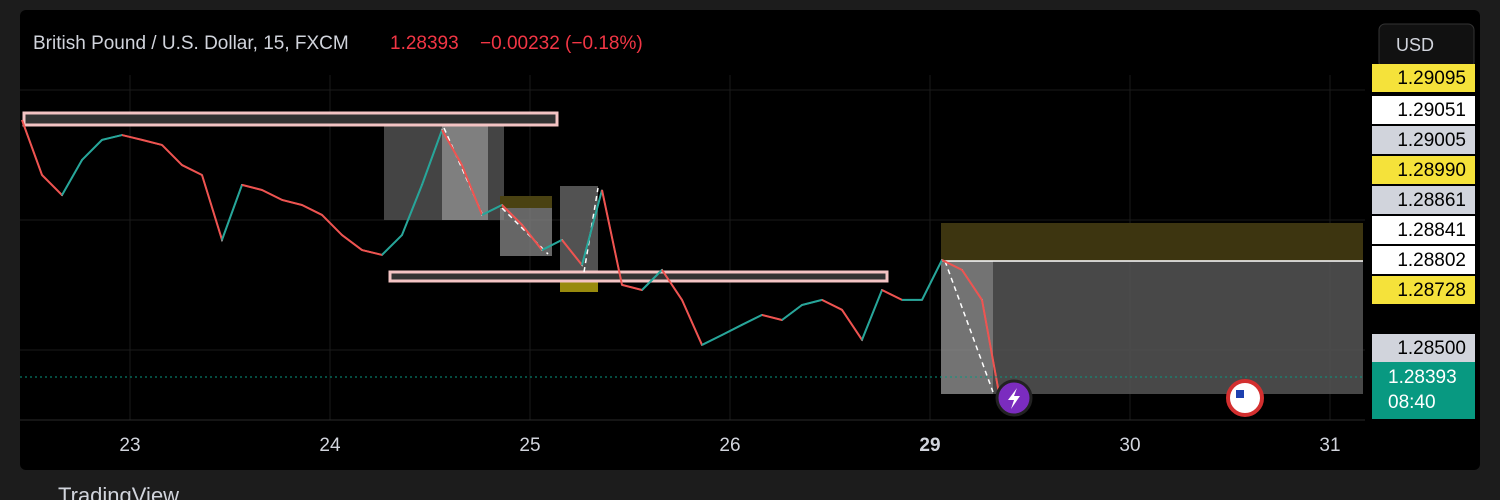 Image resolution: width=1500 pixels, height=500 pixels. Describe the element at coordinates (118, 491) in the screenshot. I see `footer: TradingView` at that location.